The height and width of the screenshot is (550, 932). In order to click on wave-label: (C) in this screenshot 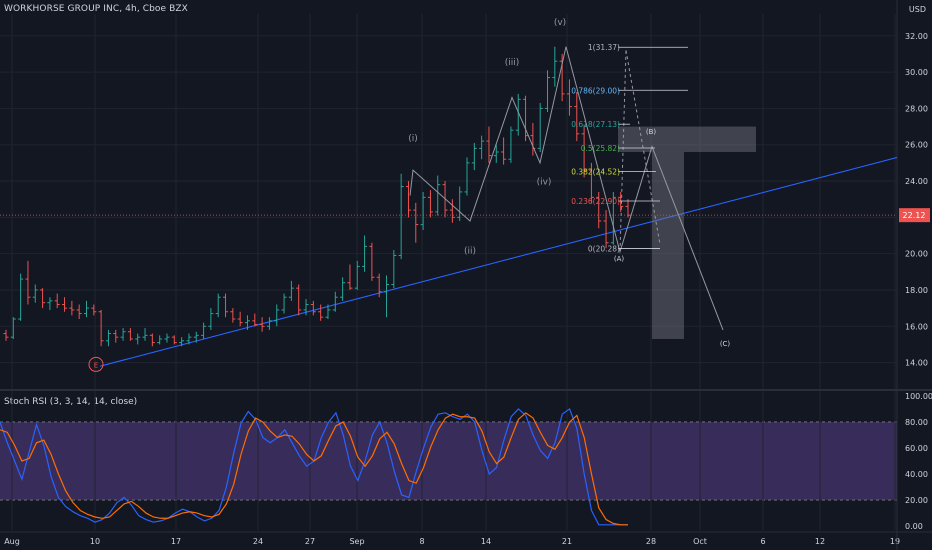, I will do `click(725, 344)`.